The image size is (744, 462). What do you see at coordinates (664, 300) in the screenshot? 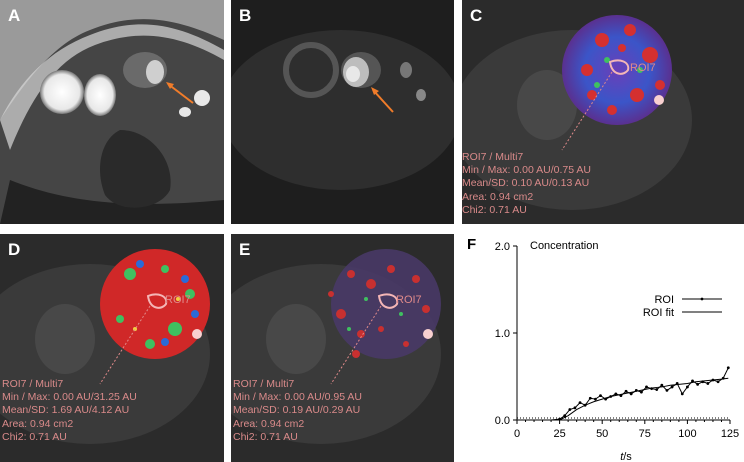
I see `legend-label-roi: ROI` at bounding box center [664, 300].